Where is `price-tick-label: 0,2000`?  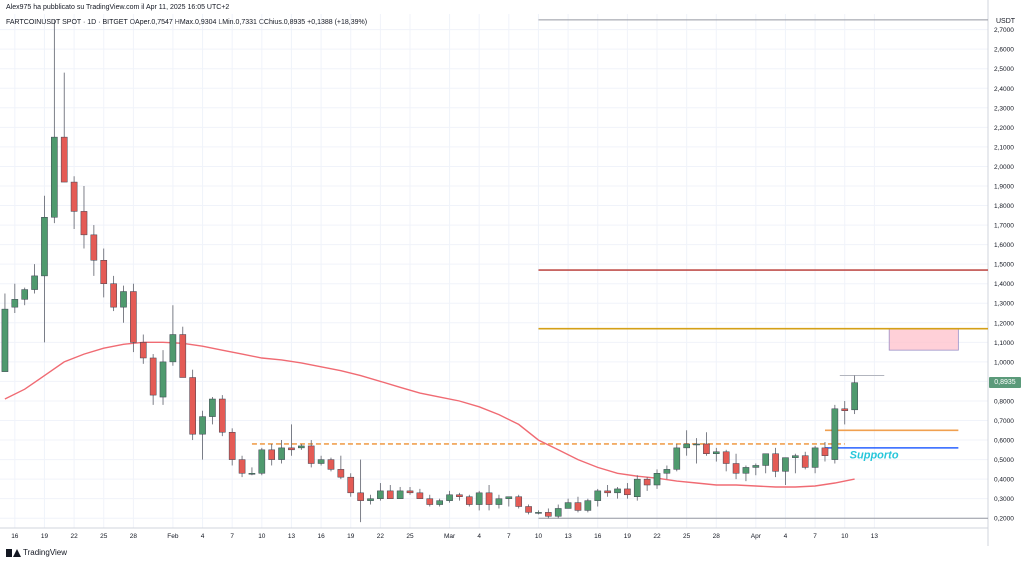 price-tick-label: 0,2000 is located at coordinates (1004, 519).